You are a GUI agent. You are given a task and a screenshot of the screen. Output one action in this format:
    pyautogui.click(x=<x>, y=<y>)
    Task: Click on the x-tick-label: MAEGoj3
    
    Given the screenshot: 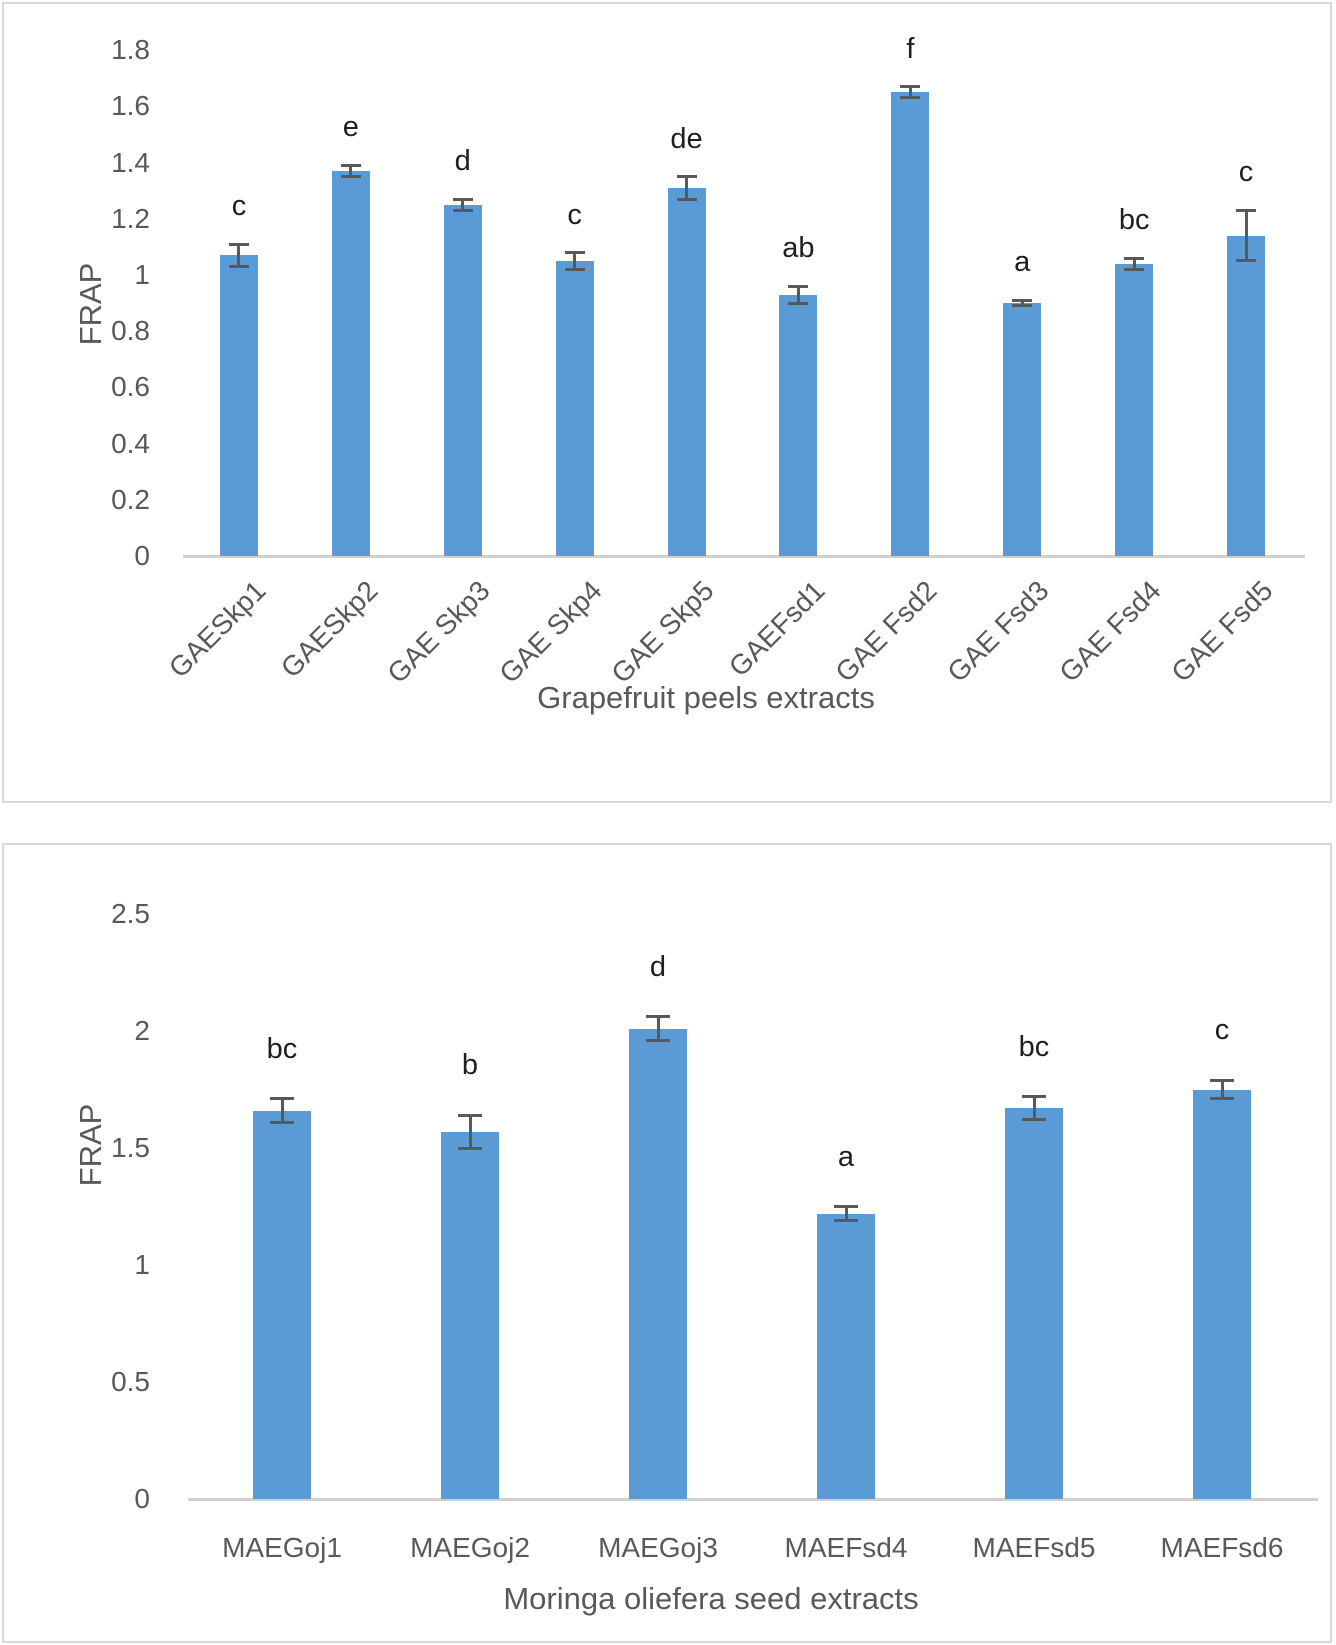 What is the action you would take?
    pyautogui.click(x=658, y=1547)
    